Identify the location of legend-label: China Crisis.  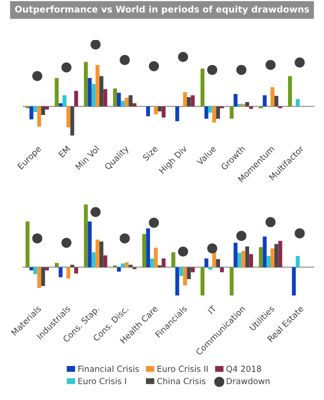
(181, 381).